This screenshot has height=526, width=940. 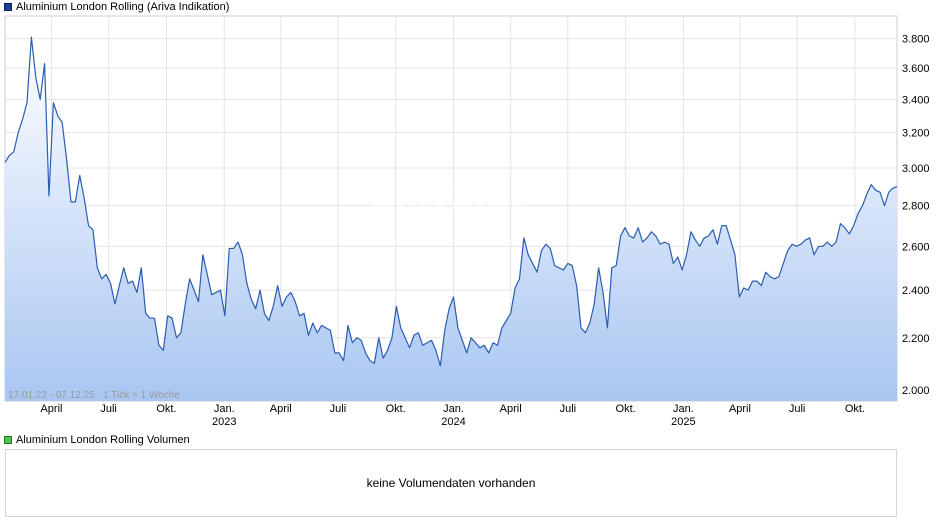 I want to click on y-tick-label: 3.800, so click(x=916, y=40).